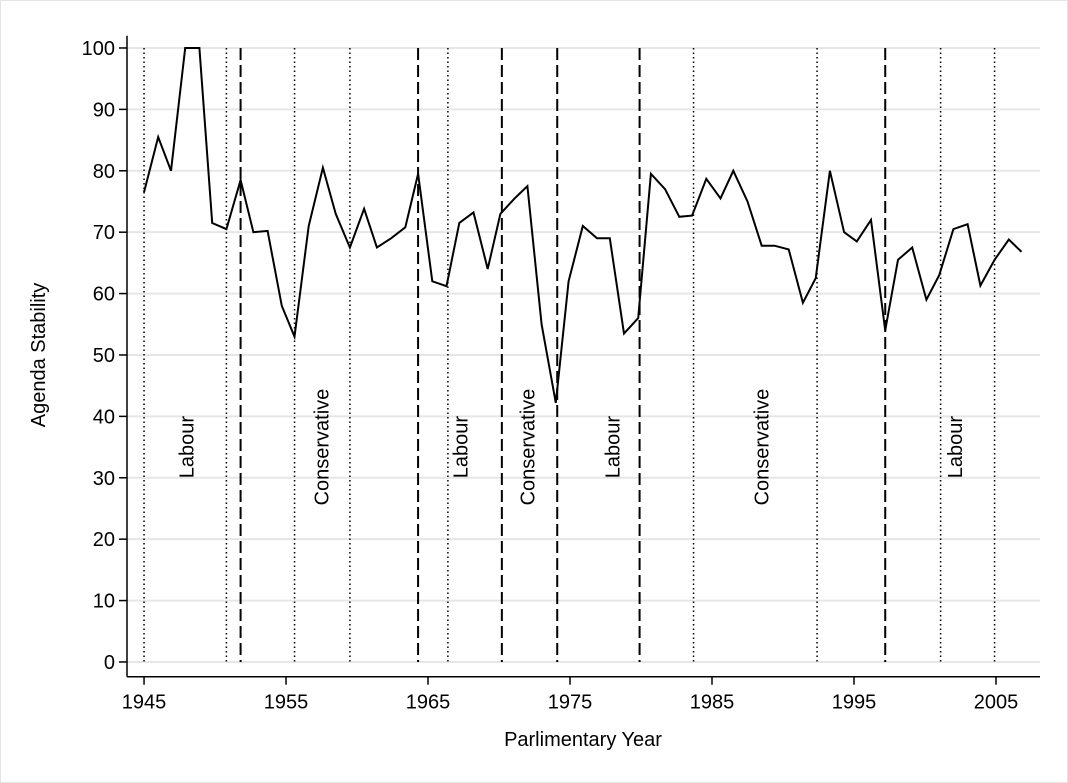 The width and height of the screenshot is (1068, 783). I want to click on y-tick-label: 50, so click(104, 356).